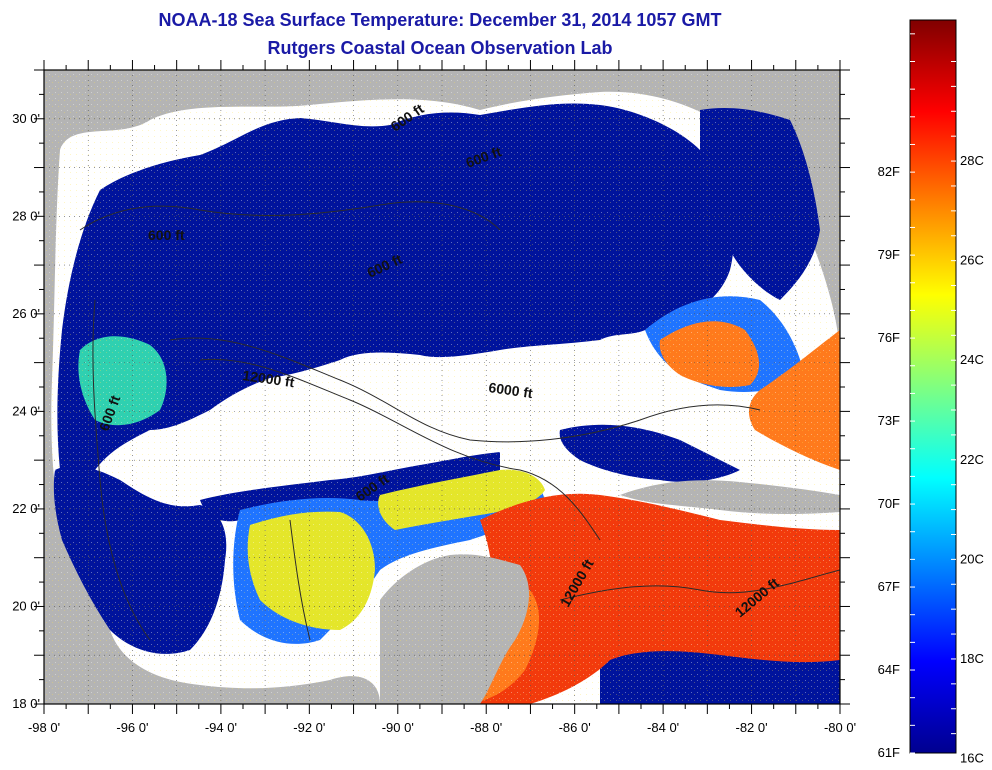 Image resolution: width=992 pixels, height=770 pixels. What do you see at coordinates (400, 449) in the screenshot?
I see `contour-12000ft-west` at bounding box center [400, 449].